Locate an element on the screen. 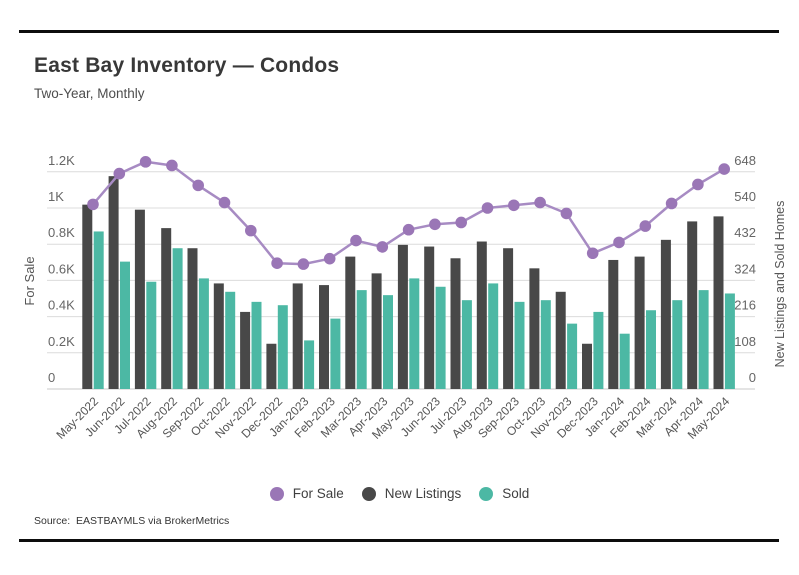  y-tick-label-right: 0 is located at coordinates (752, 377).